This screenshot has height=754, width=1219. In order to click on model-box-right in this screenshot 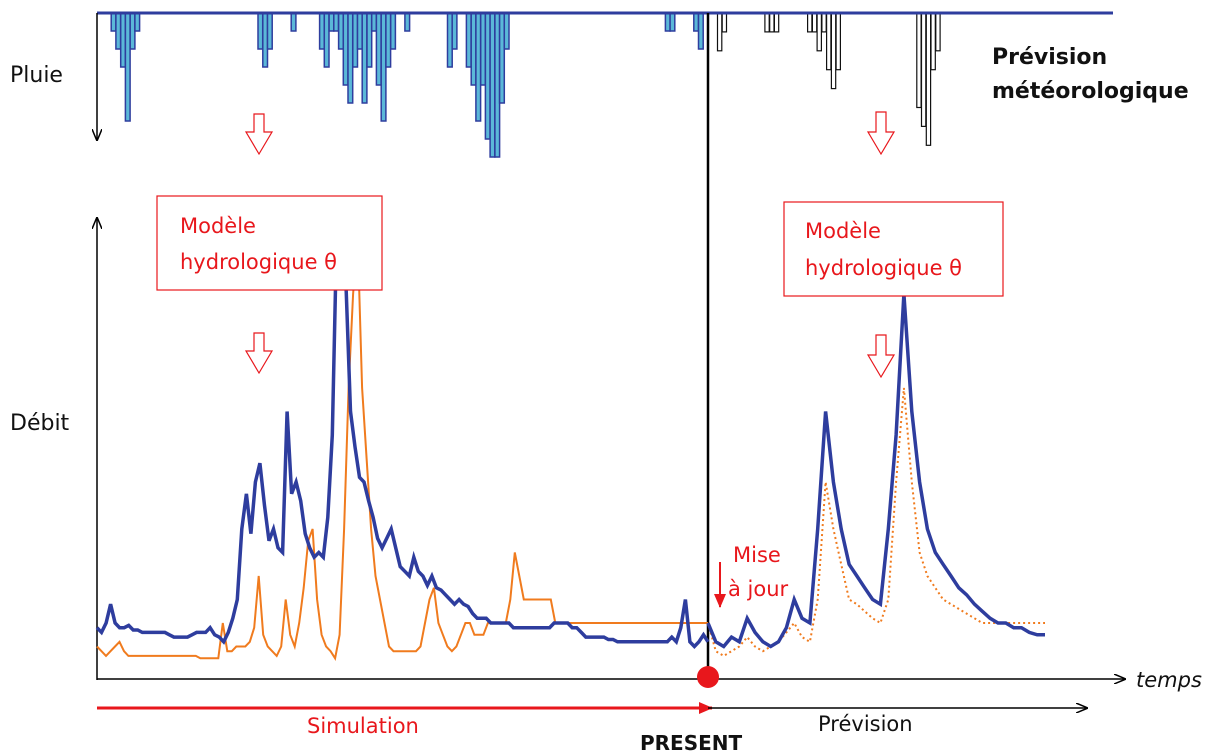, I will do `click(893, 249)`.